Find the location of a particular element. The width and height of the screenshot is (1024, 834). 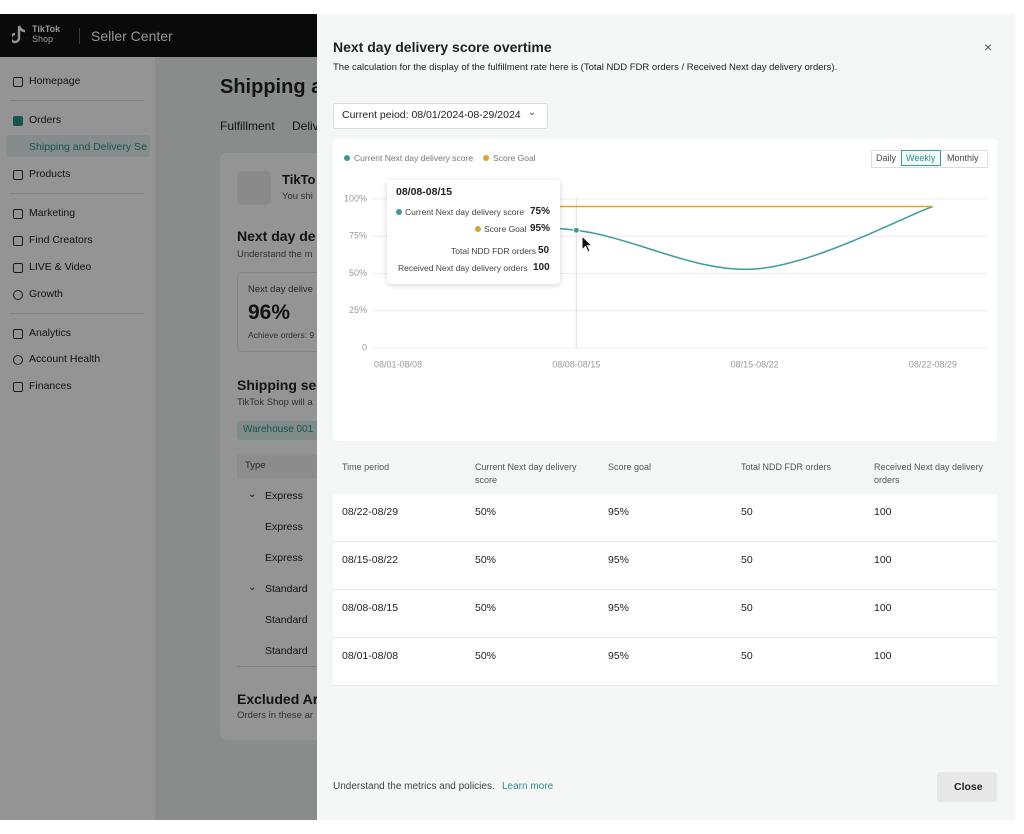

nav-item: LIVE & Video is located at coordinates (60, 267).